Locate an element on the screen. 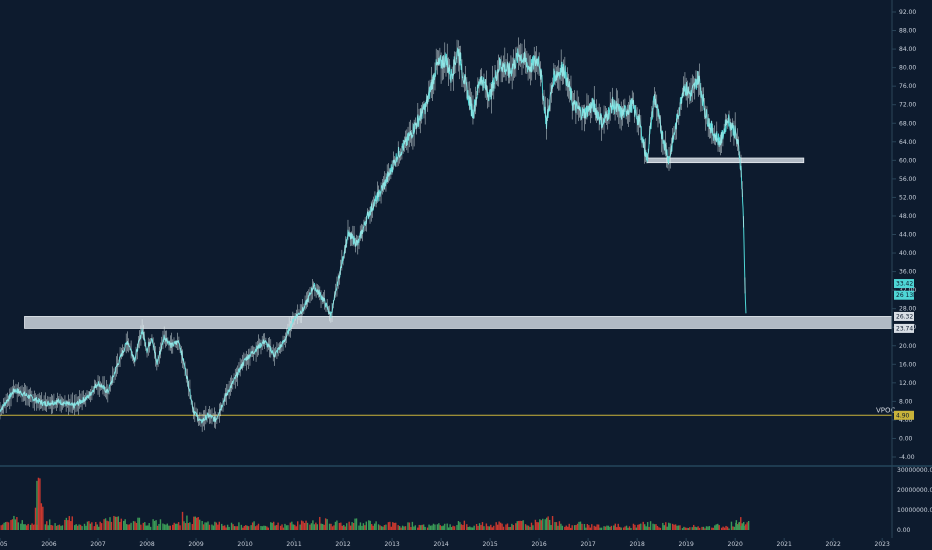 The height and width of the screenshot is (550, 932). support-zone is located at coordinates (458, 322).